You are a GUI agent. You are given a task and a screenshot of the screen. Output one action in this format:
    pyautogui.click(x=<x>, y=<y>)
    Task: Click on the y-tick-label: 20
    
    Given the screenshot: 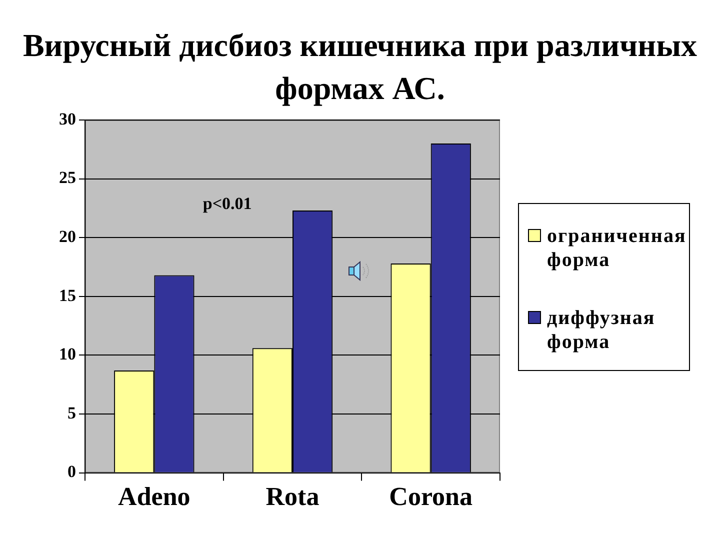 What is the action you would take?
    pyautogui.click(x=67, y=236)
    